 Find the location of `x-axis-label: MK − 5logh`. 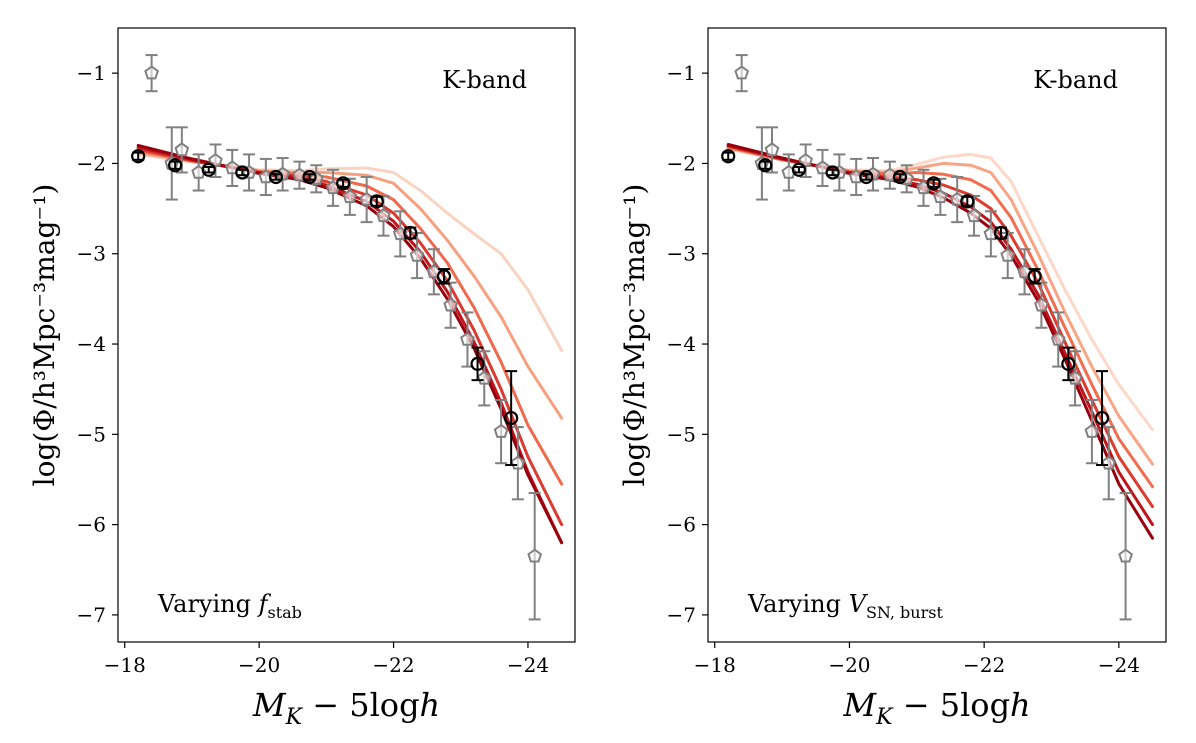

x-axis-label: MK − 5logh is located at coordinates (936, 708).